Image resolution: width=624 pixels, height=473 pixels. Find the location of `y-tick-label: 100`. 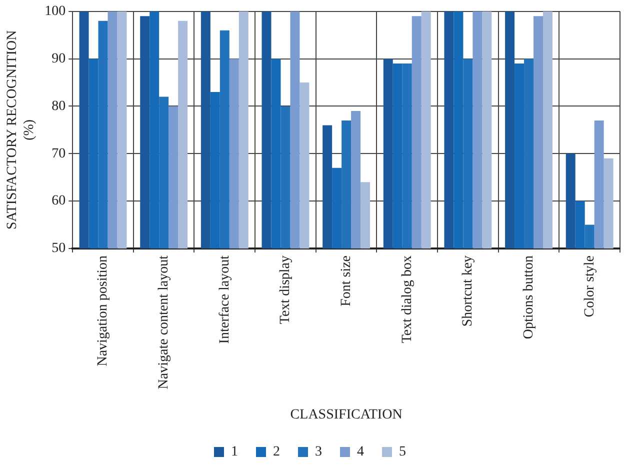

y-tick-label: 100 is located at coordinates (55, 12).